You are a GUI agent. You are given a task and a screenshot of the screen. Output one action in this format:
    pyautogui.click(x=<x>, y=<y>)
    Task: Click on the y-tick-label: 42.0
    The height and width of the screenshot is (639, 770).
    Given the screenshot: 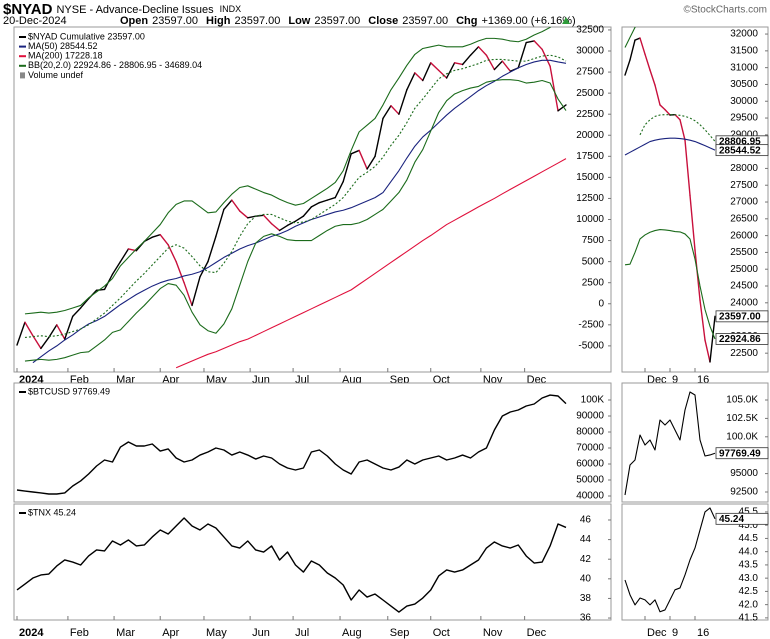 What is the action you would take?
    pyautogui.click(x=749, y=604)
    